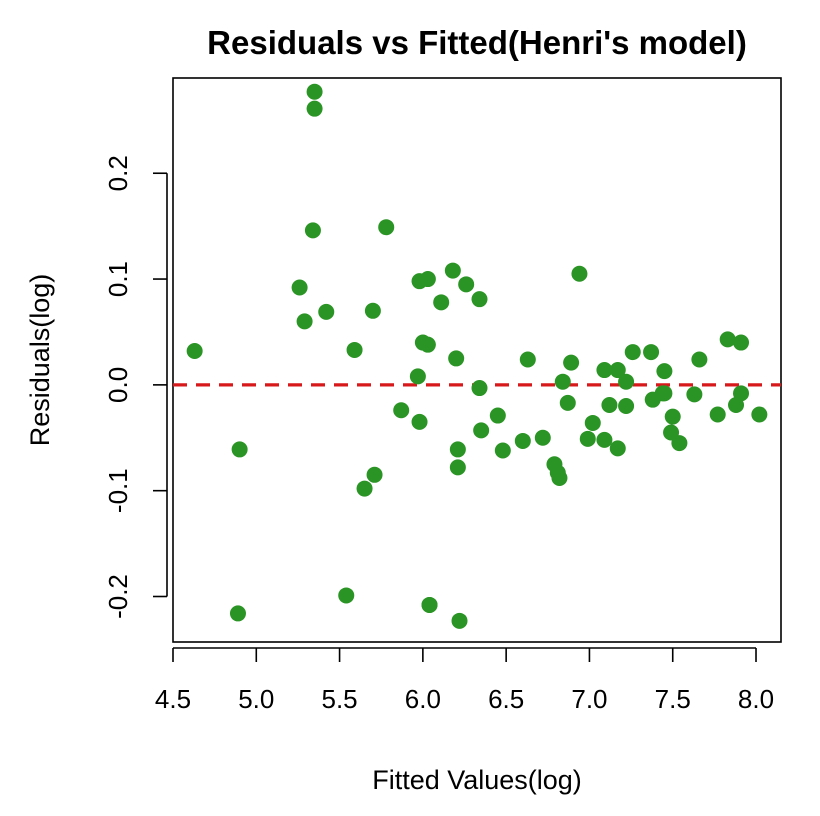  I want to click on chart-title: Residuals vs Fitted(Henri's model), so click(477, 42).